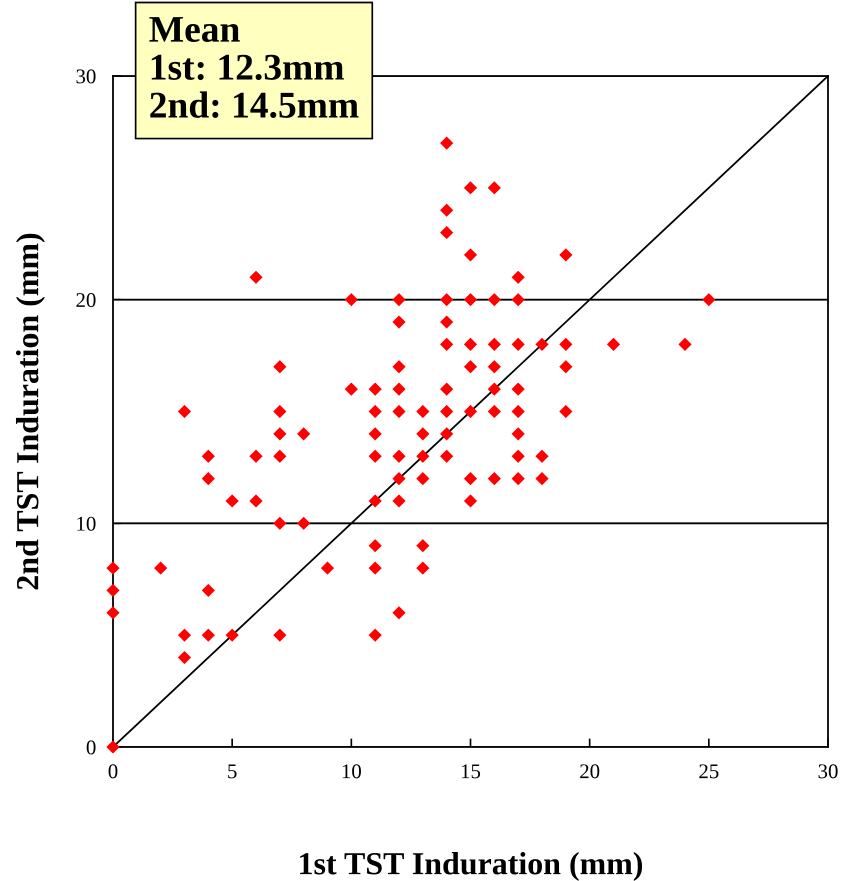 The image size is (849, 881). What do you see at coordinates (113, 771) in the screenshot?
I see `x-tick-label: 0` at bounding box center [113, 771].